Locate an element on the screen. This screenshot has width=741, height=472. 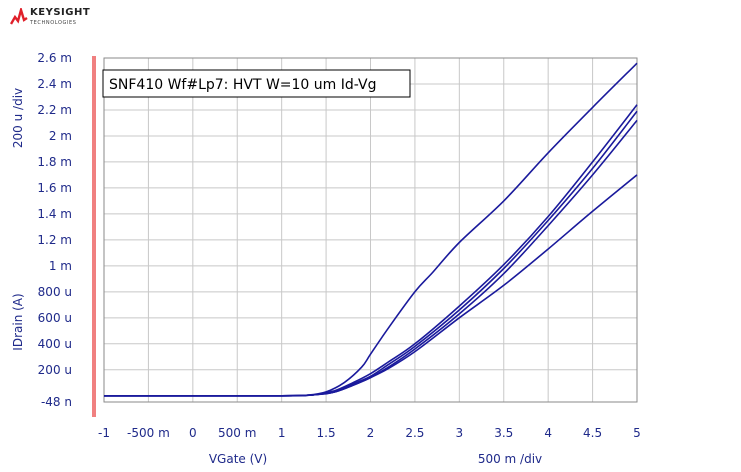
x-tick-label: 2 is located at coordinates (371, 433).